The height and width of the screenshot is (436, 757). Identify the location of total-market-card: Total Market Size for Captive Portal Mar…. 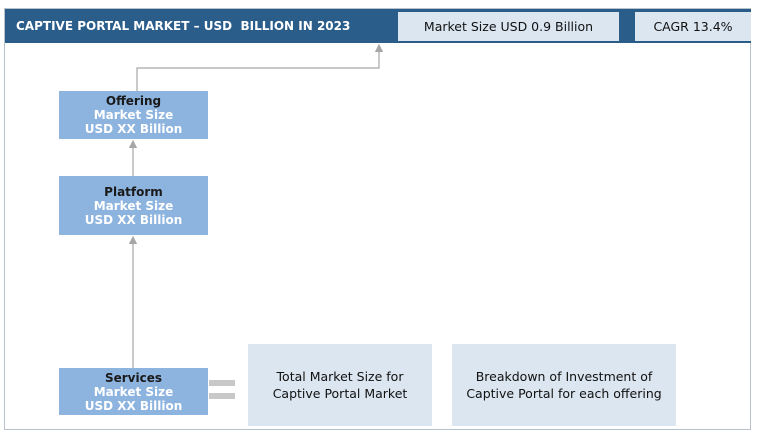
(340, 385).